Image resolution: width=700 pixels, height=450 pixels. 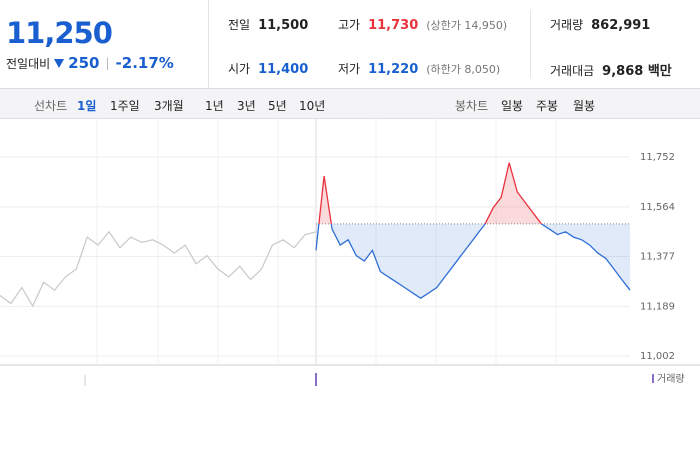 What do you see at coordinates (657, 207) in the screenshot?
I see `y-tick-label: 11,564` at bounding box center [657, 207].